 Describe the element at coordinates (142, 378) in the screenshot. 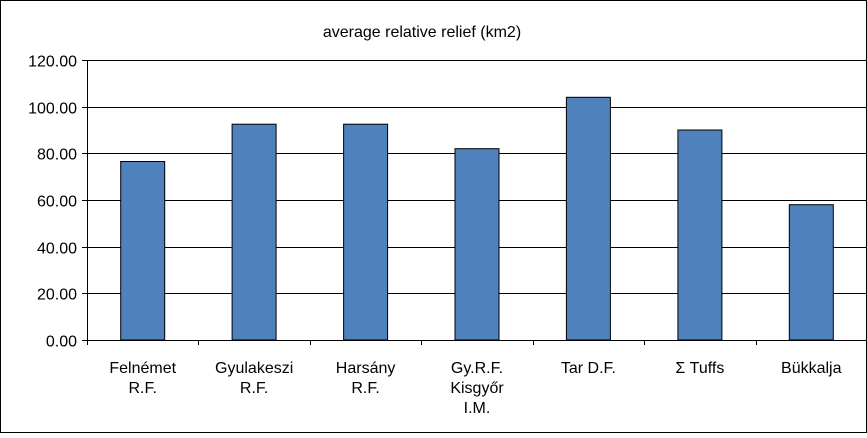

I see `x-tick-label: Felnémet R.F.` at that location.